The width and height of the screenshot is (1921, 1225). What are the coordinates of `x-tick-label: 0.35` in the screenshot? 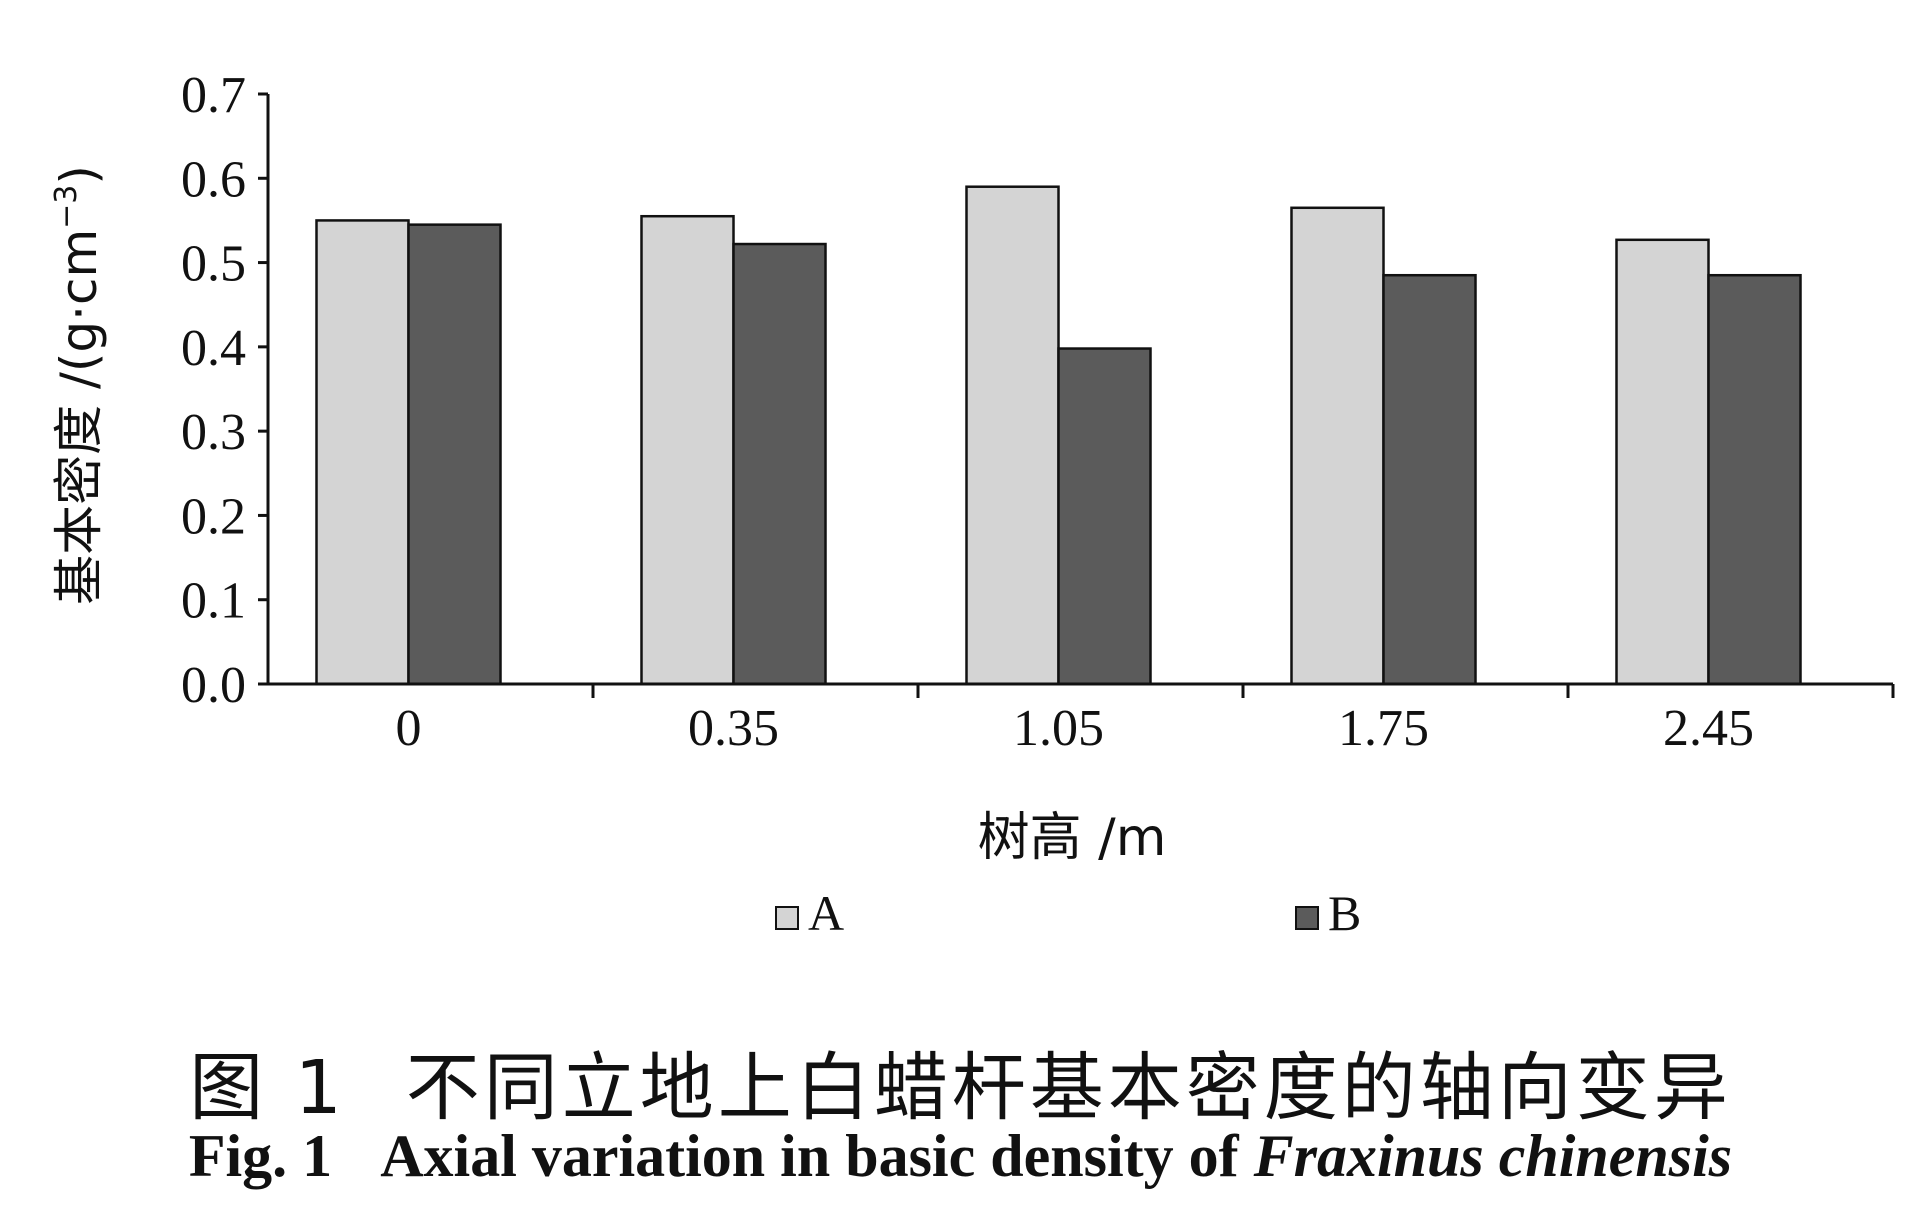 It's located at (733, 728).